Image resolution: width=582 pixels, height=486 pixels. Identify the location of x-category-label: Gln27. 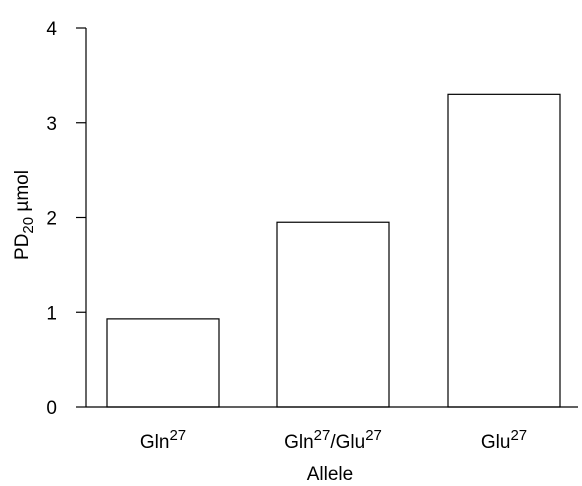
(163, 440).